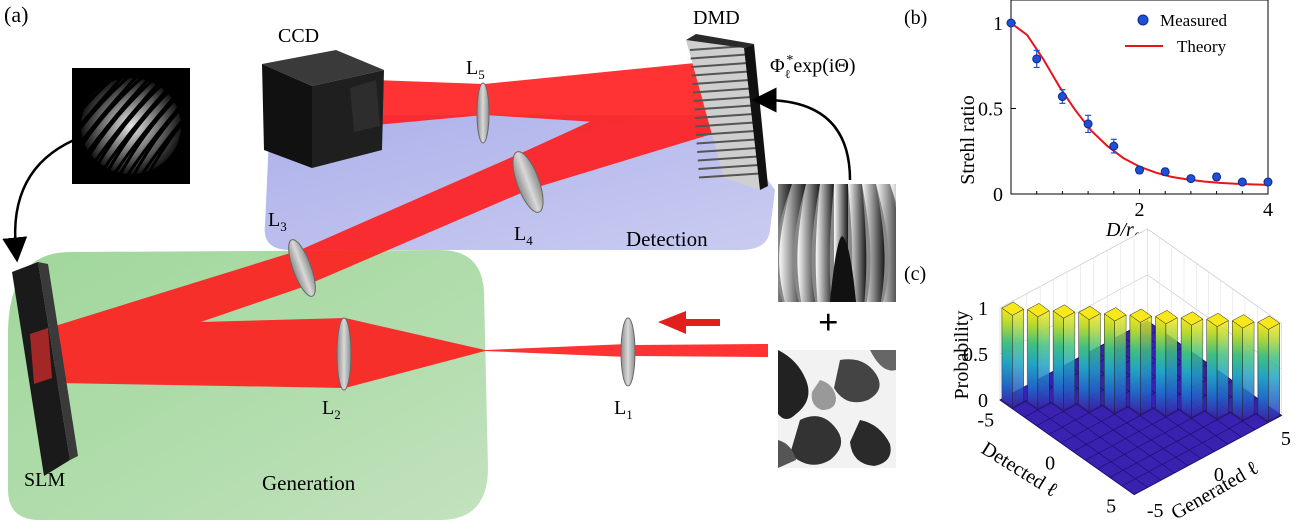 This screenshot has width=1314, height=529. Describe the element at coordinates (698, 350) in the screenshot. I see `input-beam` at that location.